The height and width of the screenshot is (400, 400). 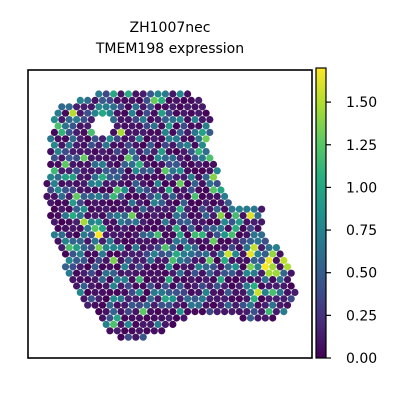 What do you see at coordinates (351, 231) in the screenshot?
I see `colorbar-ticks: 0.00 0.25 0.50 0.75 1.00 1.25 1.50` at bounding box center [351, 231].